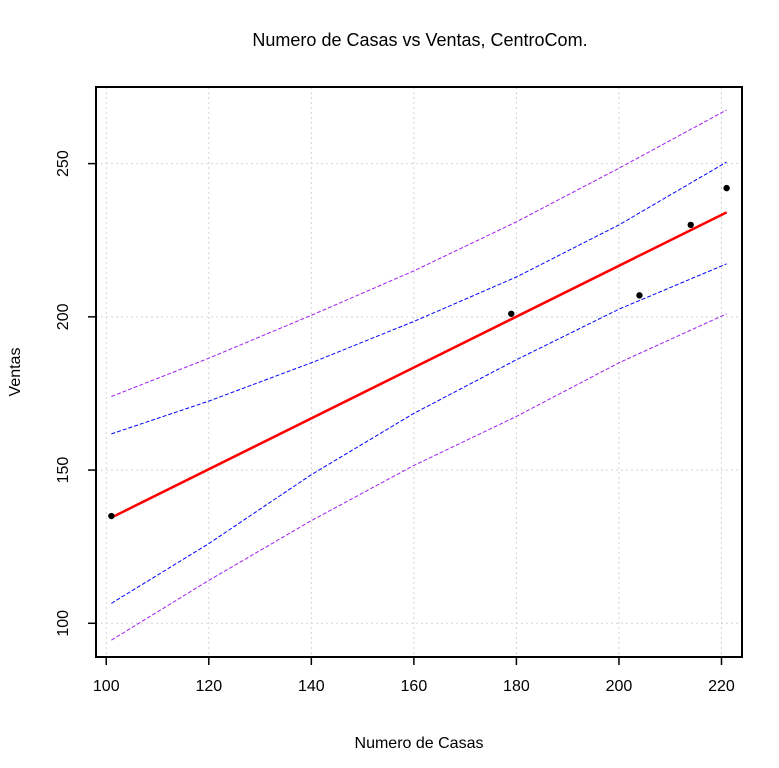 This screenshot has width=779, height=768. I want to click on y-axis-label: Ventas, so click(15, 372).